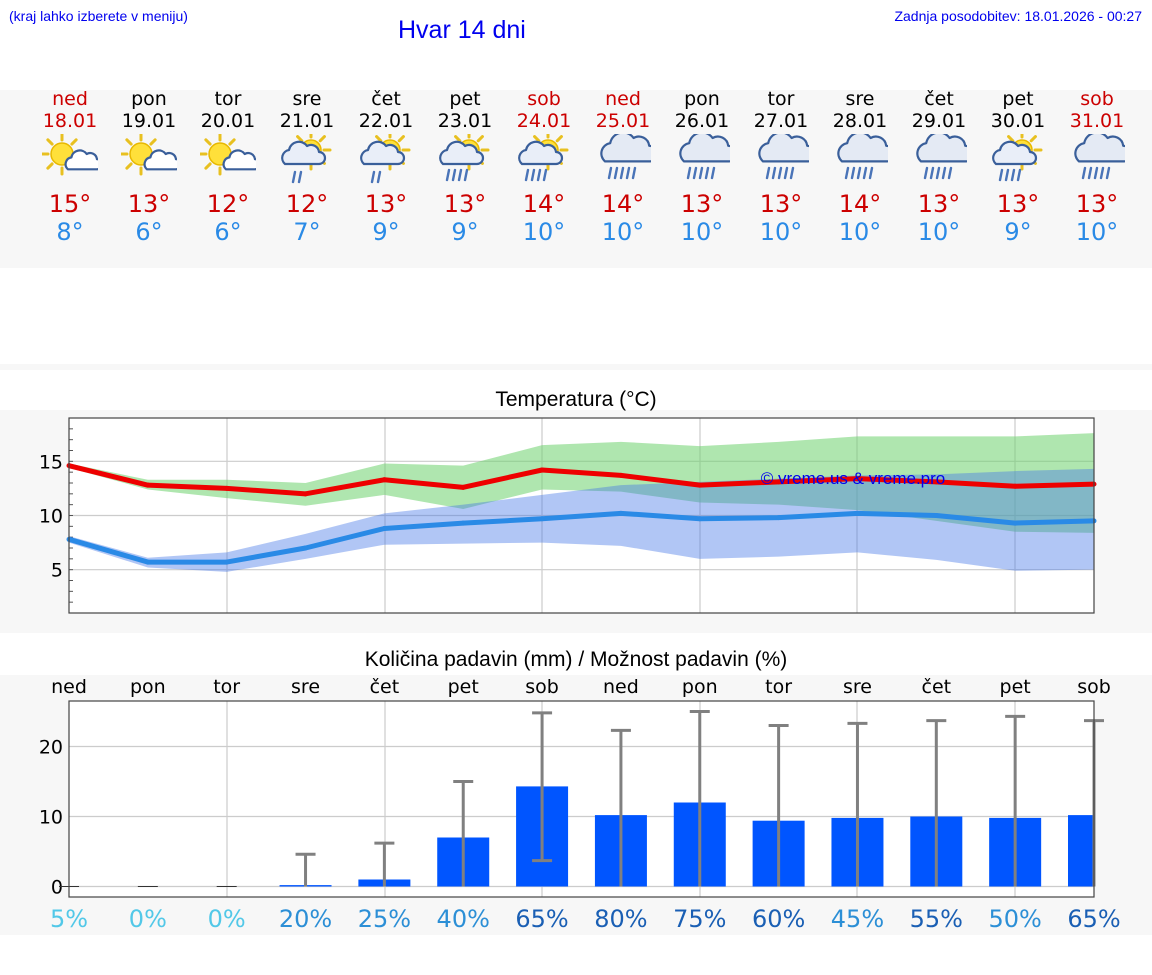  What do you see at coordinates (51, 462) in the screenshot?
I see `y-tick-label: 15` at bounding box center [51, 462].